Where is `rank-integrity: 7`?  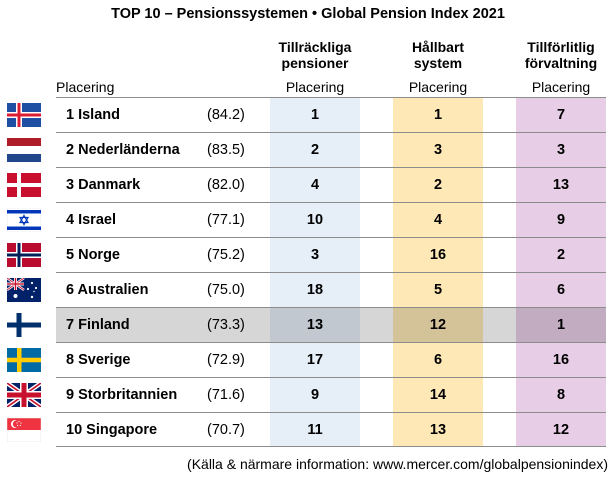 rank-integrity: 7 is located at coordinates (561, 115).